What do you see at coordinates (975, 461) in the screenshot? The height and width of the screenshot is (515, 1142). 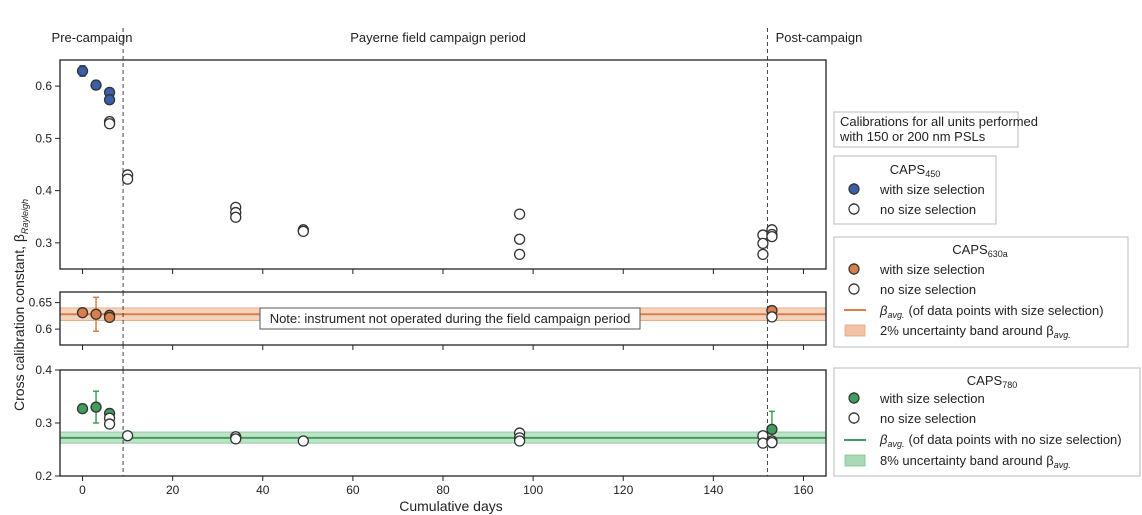 I see `legend-caps780-label-band: 8% uncertainty band around βavg.` at bounding box center [975, 461].